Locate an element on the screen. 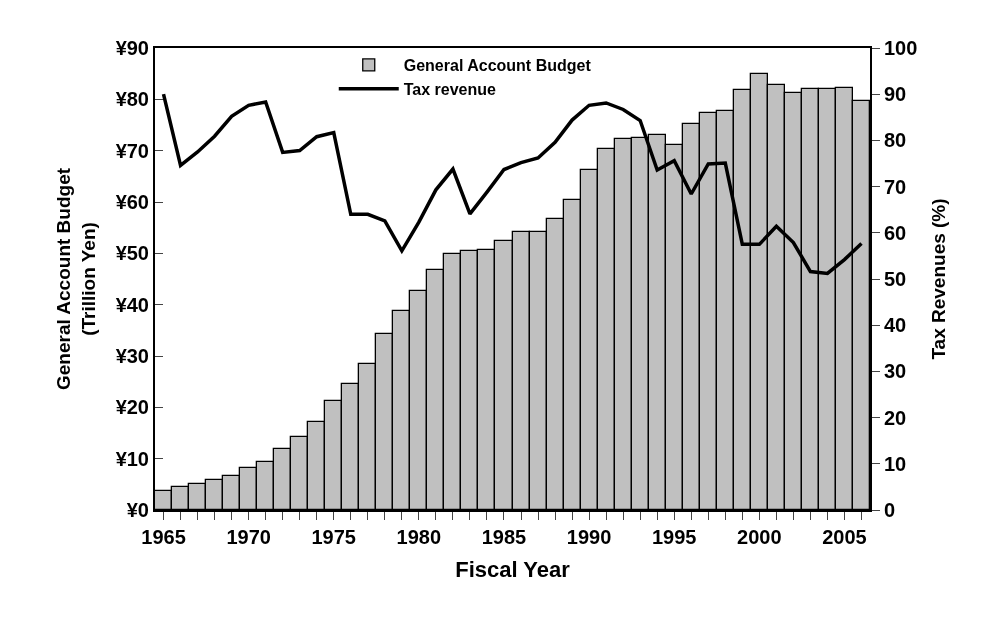 The image size is (1002, 631). legend-label: Tax revenue is located at coordinates (450, 89).